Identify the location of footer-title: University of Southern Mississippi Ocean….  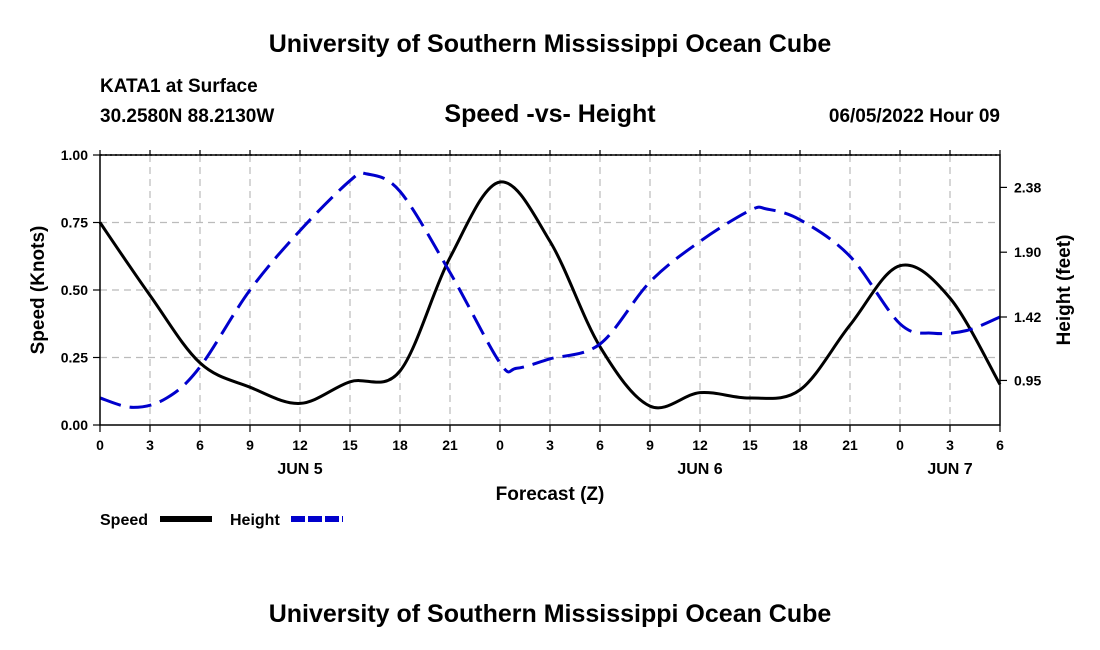
(550, 614).